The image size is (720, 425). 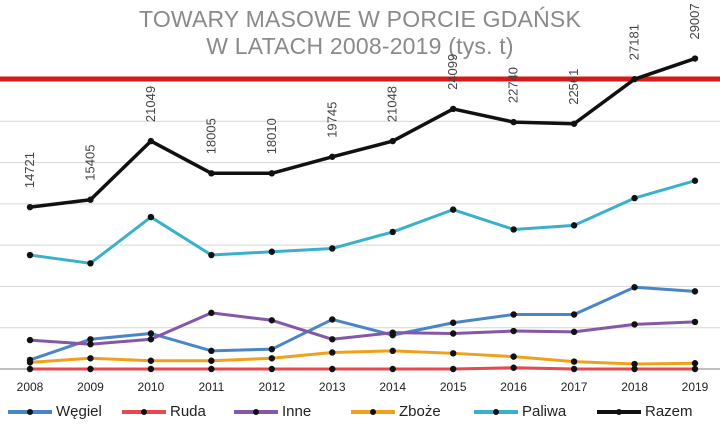 What do you see at coordinates (150, 104) in the screenshot?
I see `data-label: 21049` at bounding box center [150, 104].